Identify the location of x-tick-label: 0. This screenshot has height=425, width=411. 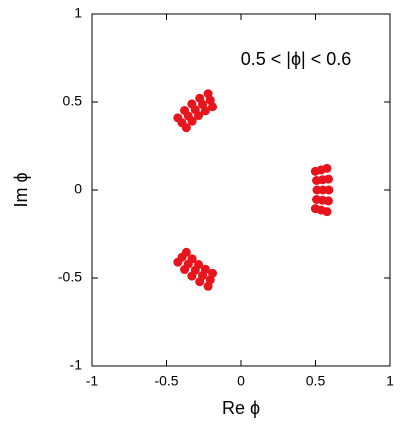
(241, 381).